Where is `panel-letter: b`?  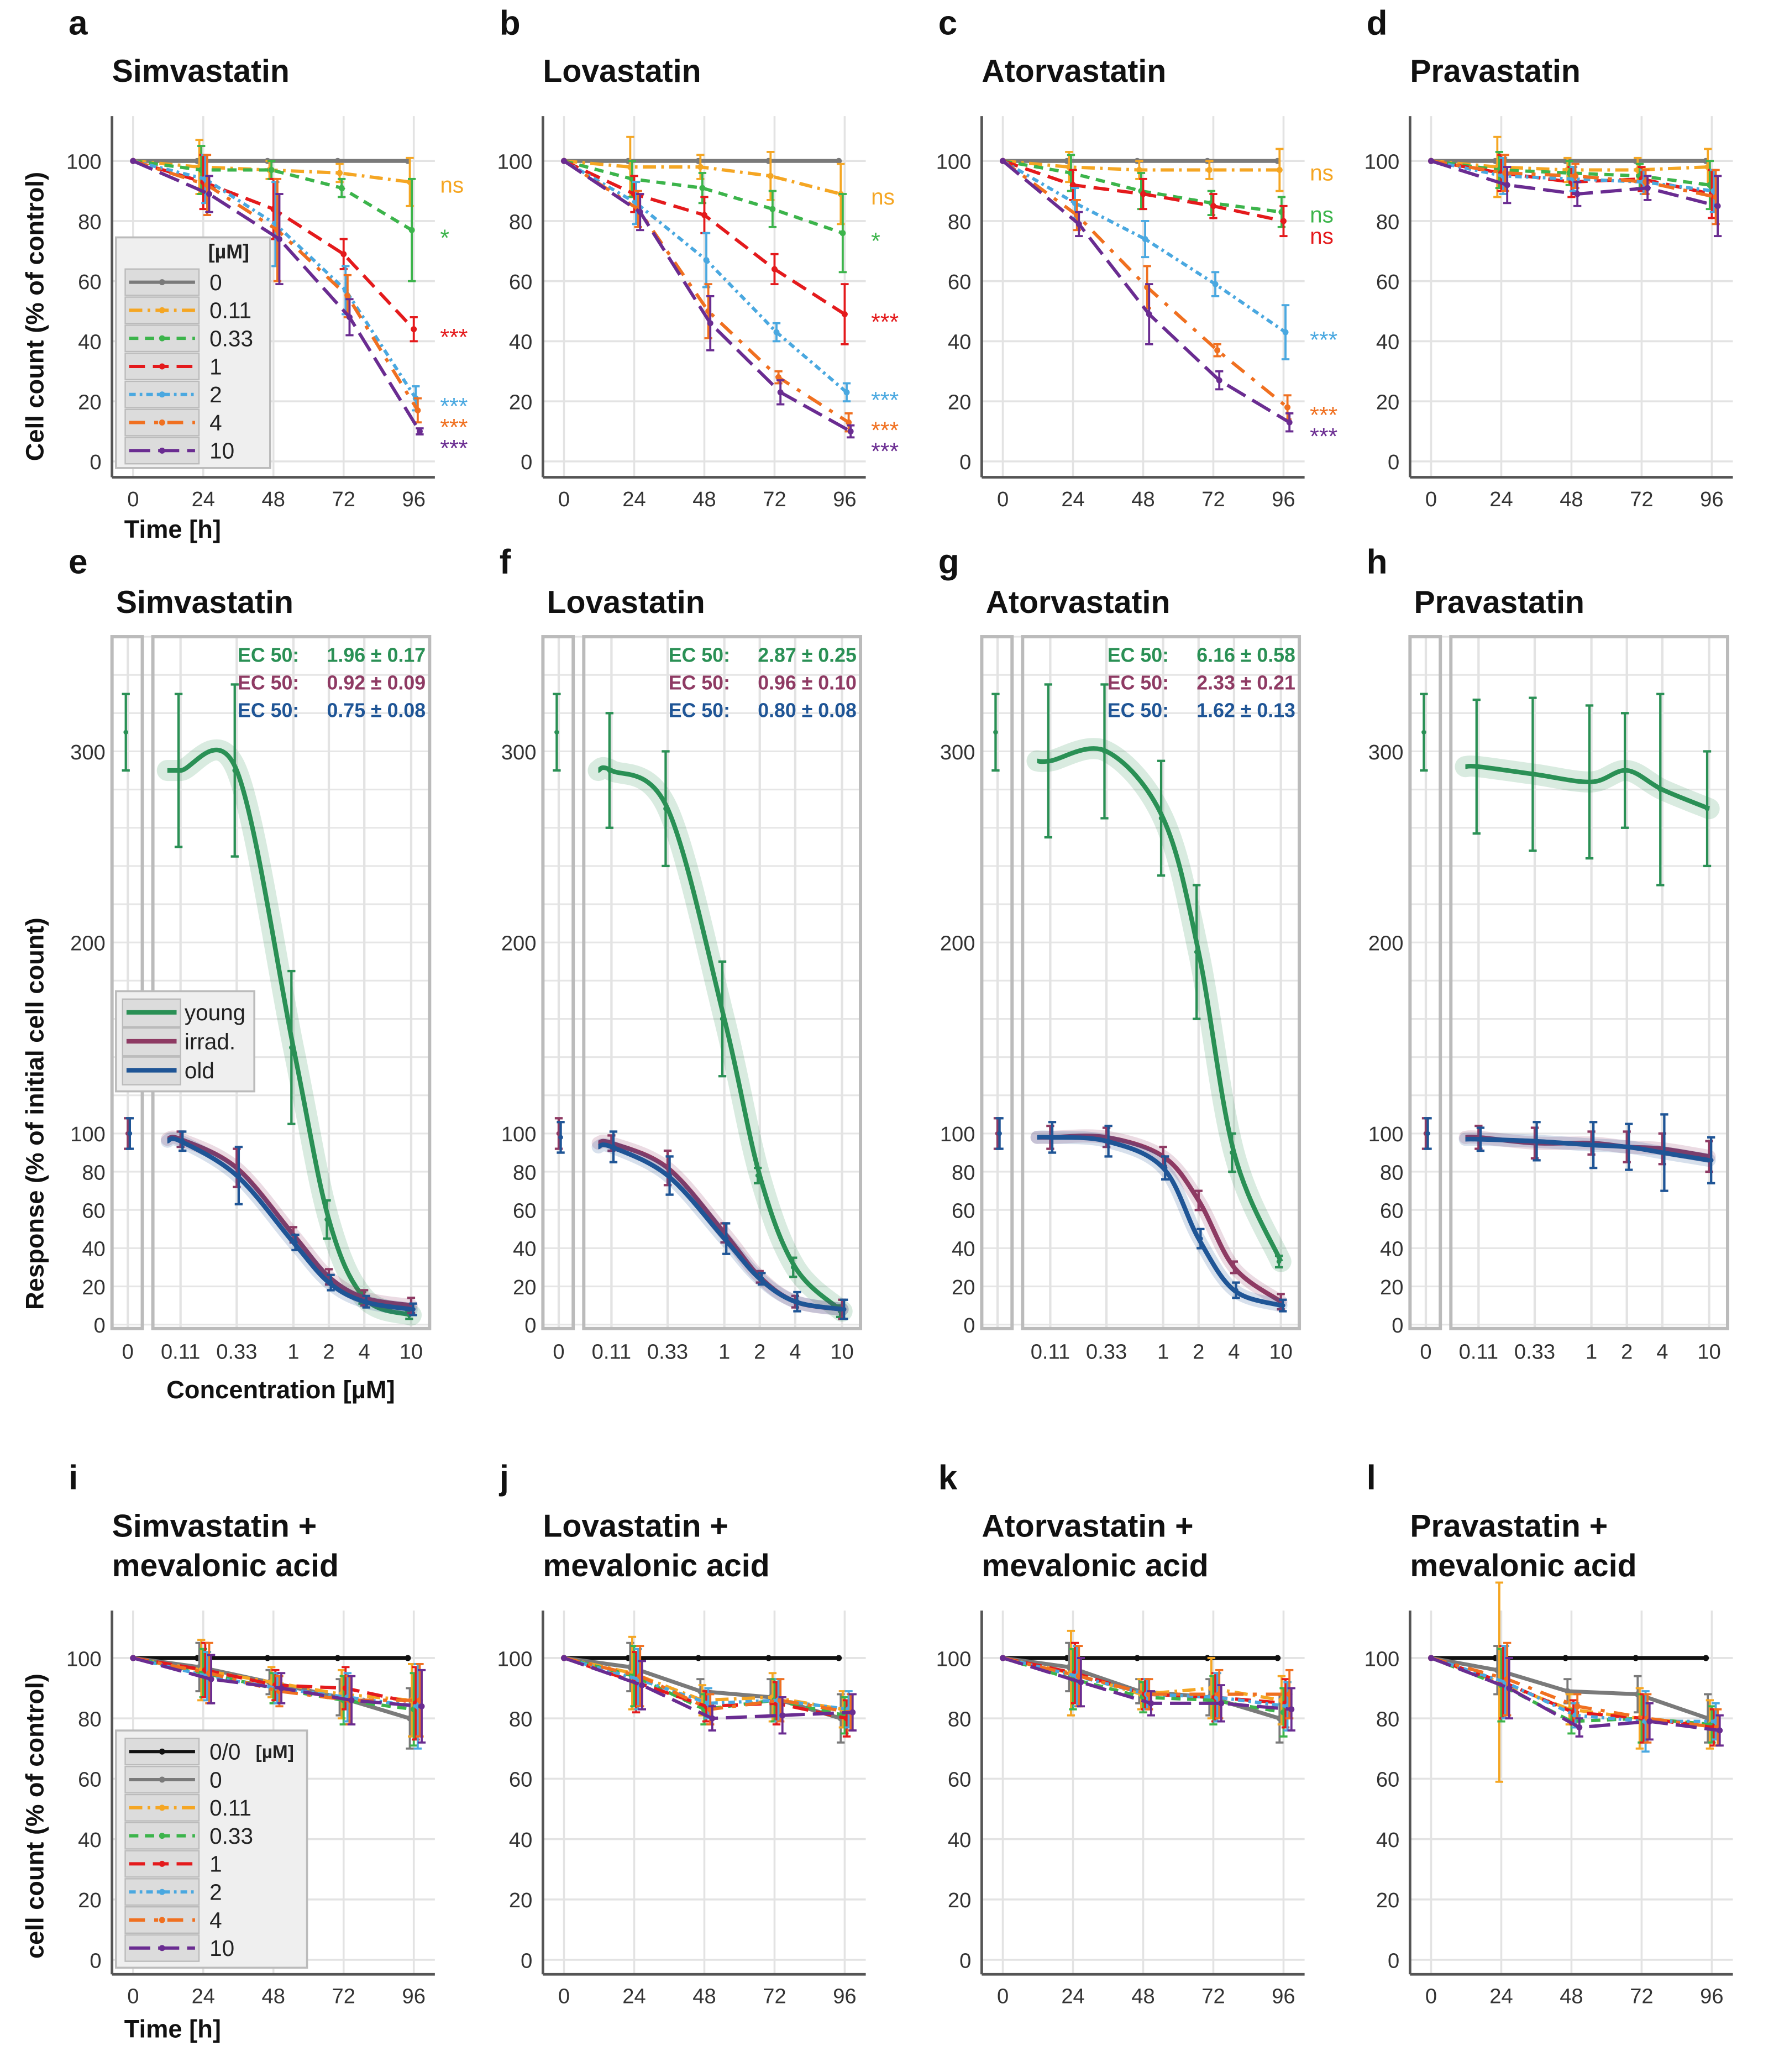 panel-letter: b is located at coordinates (510, 23).